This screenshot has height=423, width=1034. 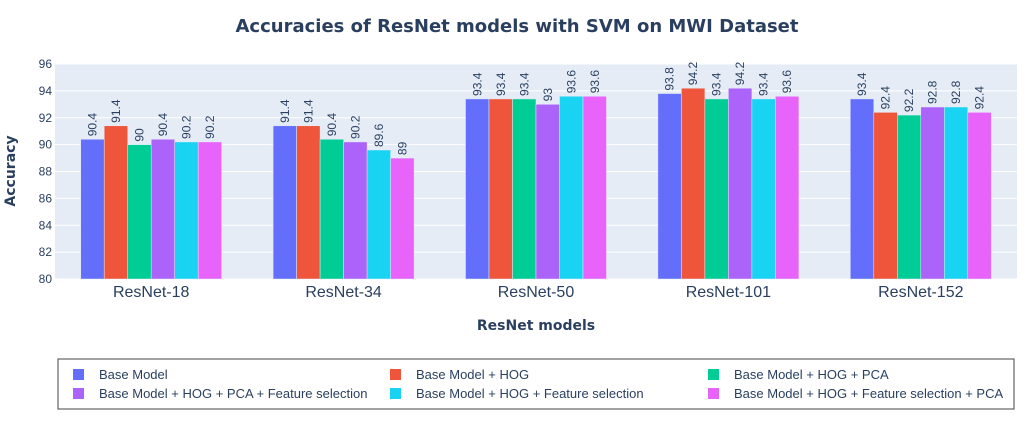 What do you see at coordinates (728, 292) in the screenshot?
I see `x-tick-label: ResNet-101` at bounding box center [728, 292].